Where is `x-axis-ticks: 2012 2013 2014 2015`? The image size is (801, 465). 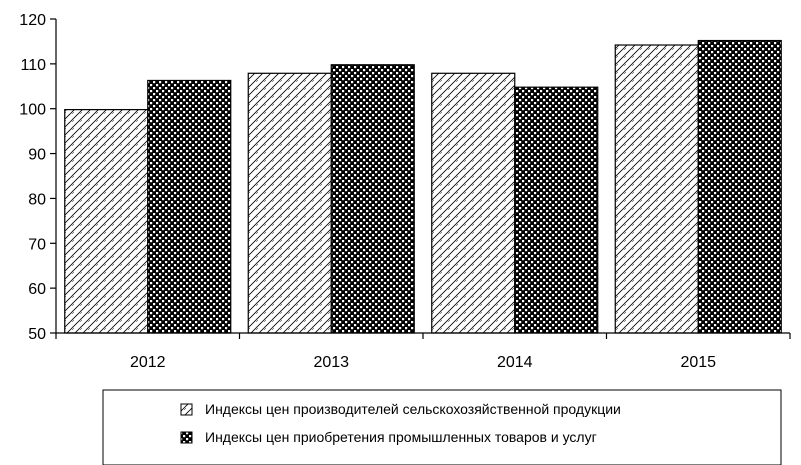 x-axis-ticks: 2012 2013 2014 2015 is located at coordinates (423, 352).